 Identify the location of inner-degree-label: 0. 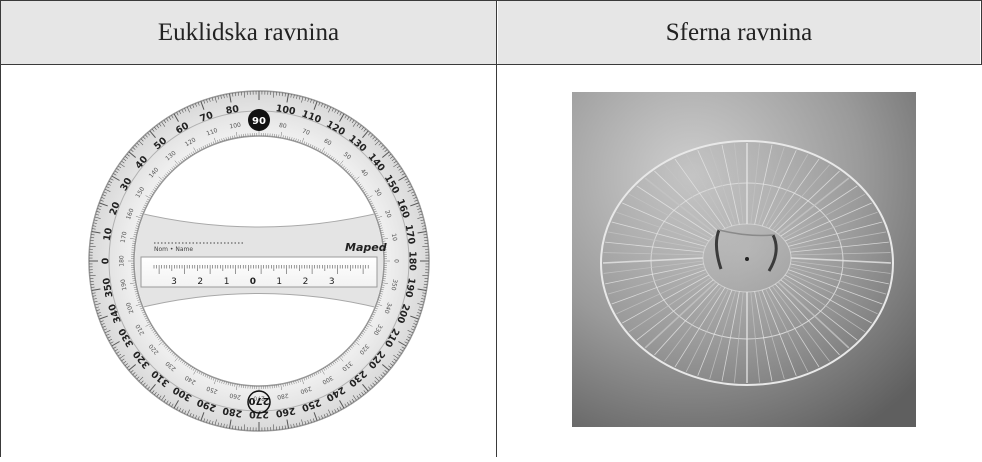
(396, 261).